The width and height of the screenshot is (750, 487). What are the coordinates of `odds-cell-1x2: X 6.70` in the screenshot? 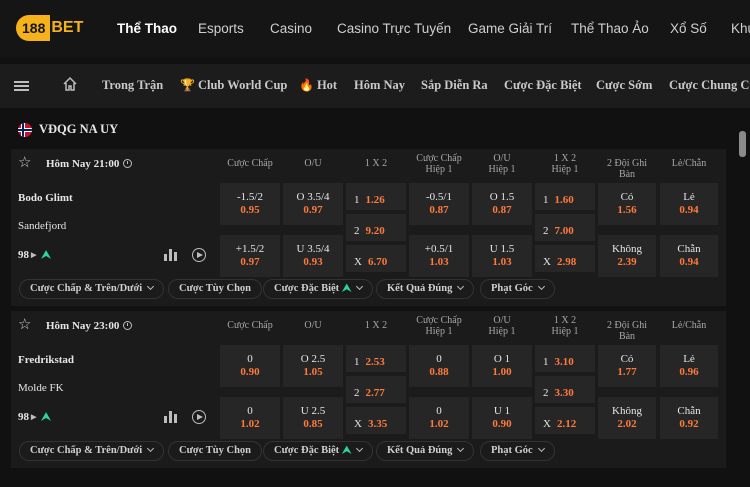 It's located at (376, 258).